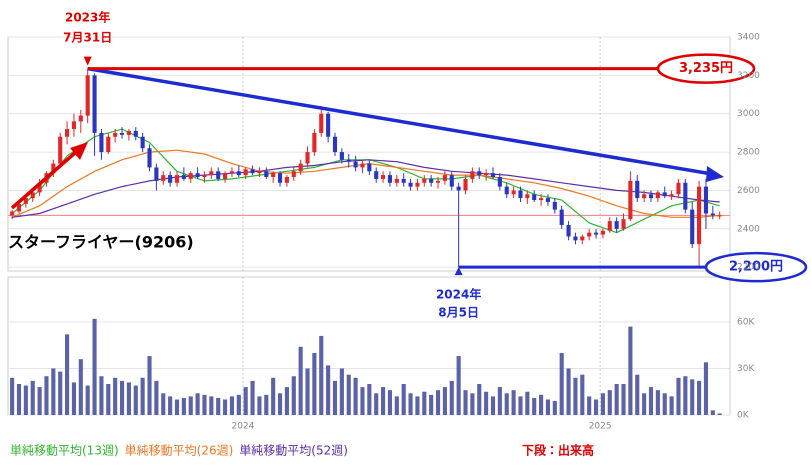 This screenshot has width=811, height=475. Describe the element at coordinates (558, 450) in the screenshot. I see `volume-label: 下段：出来高` at that location.